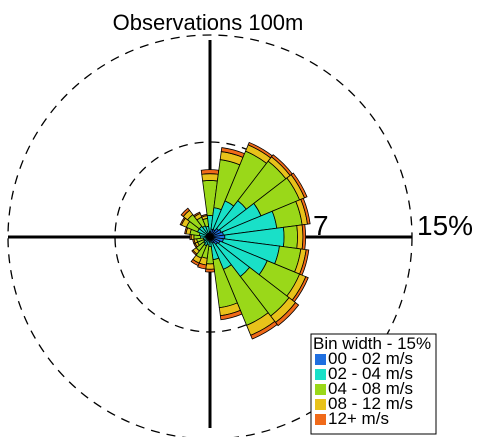 The width and height of the screenshot is (481, 437). What do you see at coordinates (370, 358) in the screenshot?
I see `legend-label-0: 00 - 02 m/s` at bounding box center [370, 358].